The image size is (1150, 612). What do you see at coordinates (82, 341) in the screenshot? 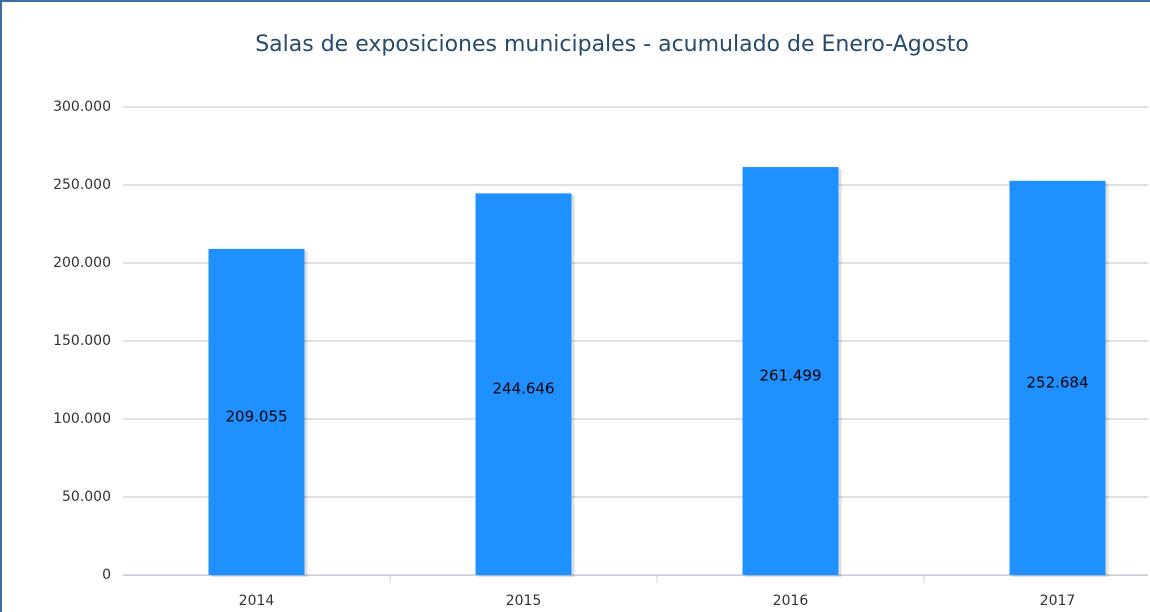
I see `y-tick-label: 150.000` at bounding box center [82, 341].